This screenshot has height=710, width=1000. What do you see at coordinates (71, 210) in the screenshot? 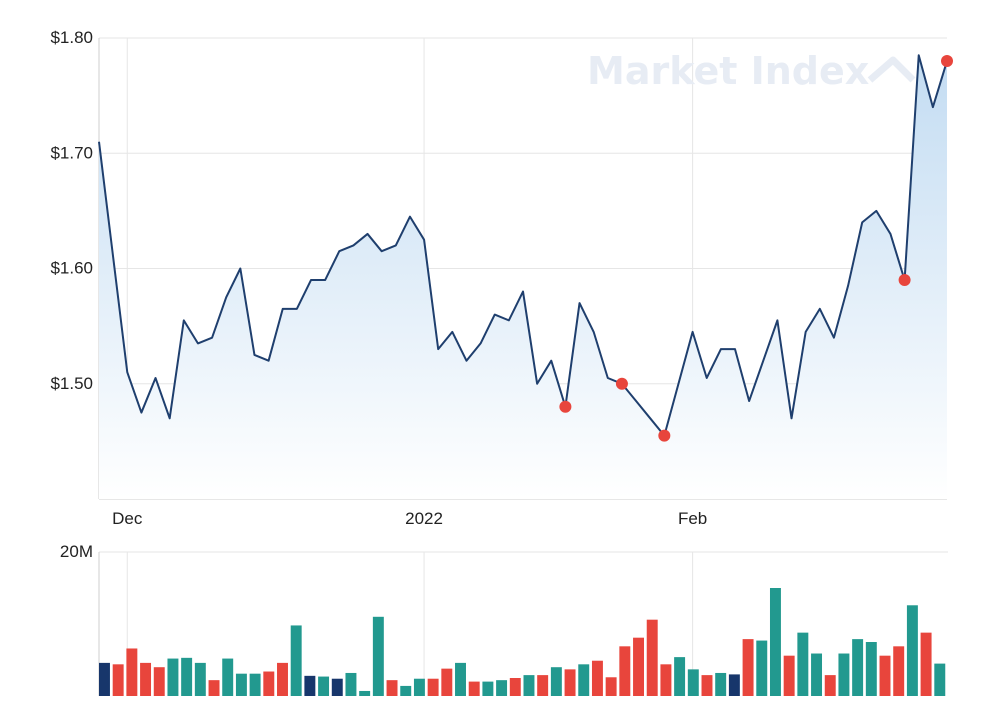
I see `price-axis-labels: $1.80 $1.70 $1.60 $1.50` at bounding box center [71, 210].